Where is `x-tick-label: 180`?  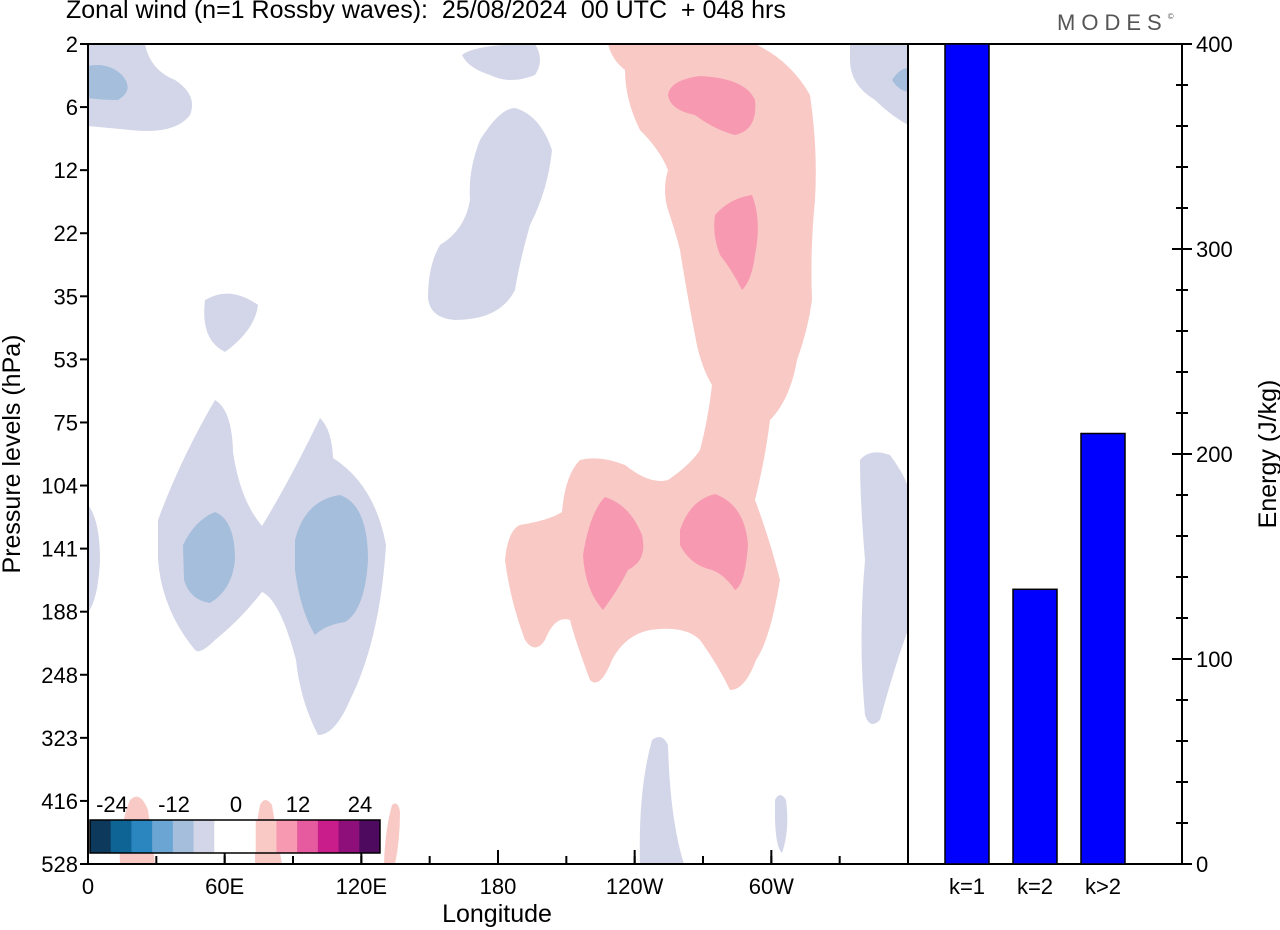 x-tick-label: 180 is located at coordinates (498, 886).